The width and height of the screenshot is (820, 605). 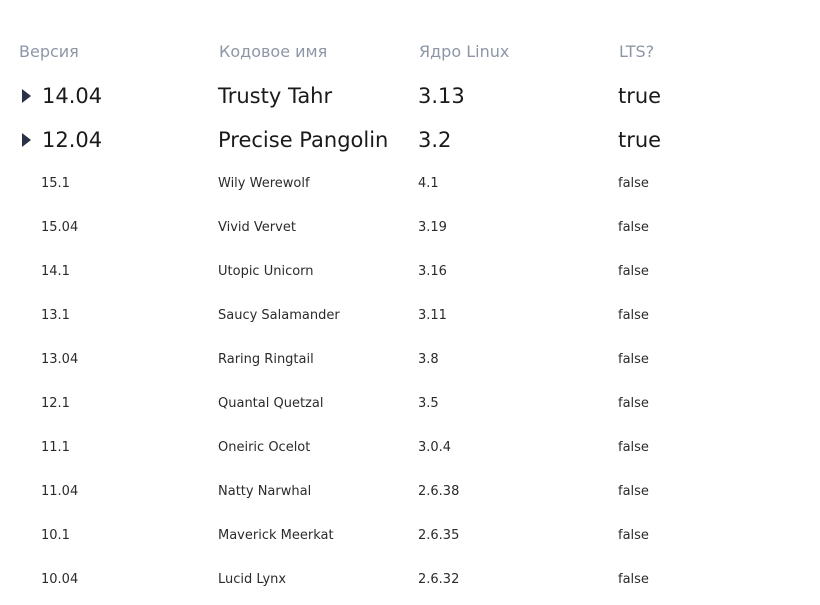 What do you see at coordinates (55, 447) in the screenshot?
I see `cell-version: 11.1` at bounding box center [55, 447].